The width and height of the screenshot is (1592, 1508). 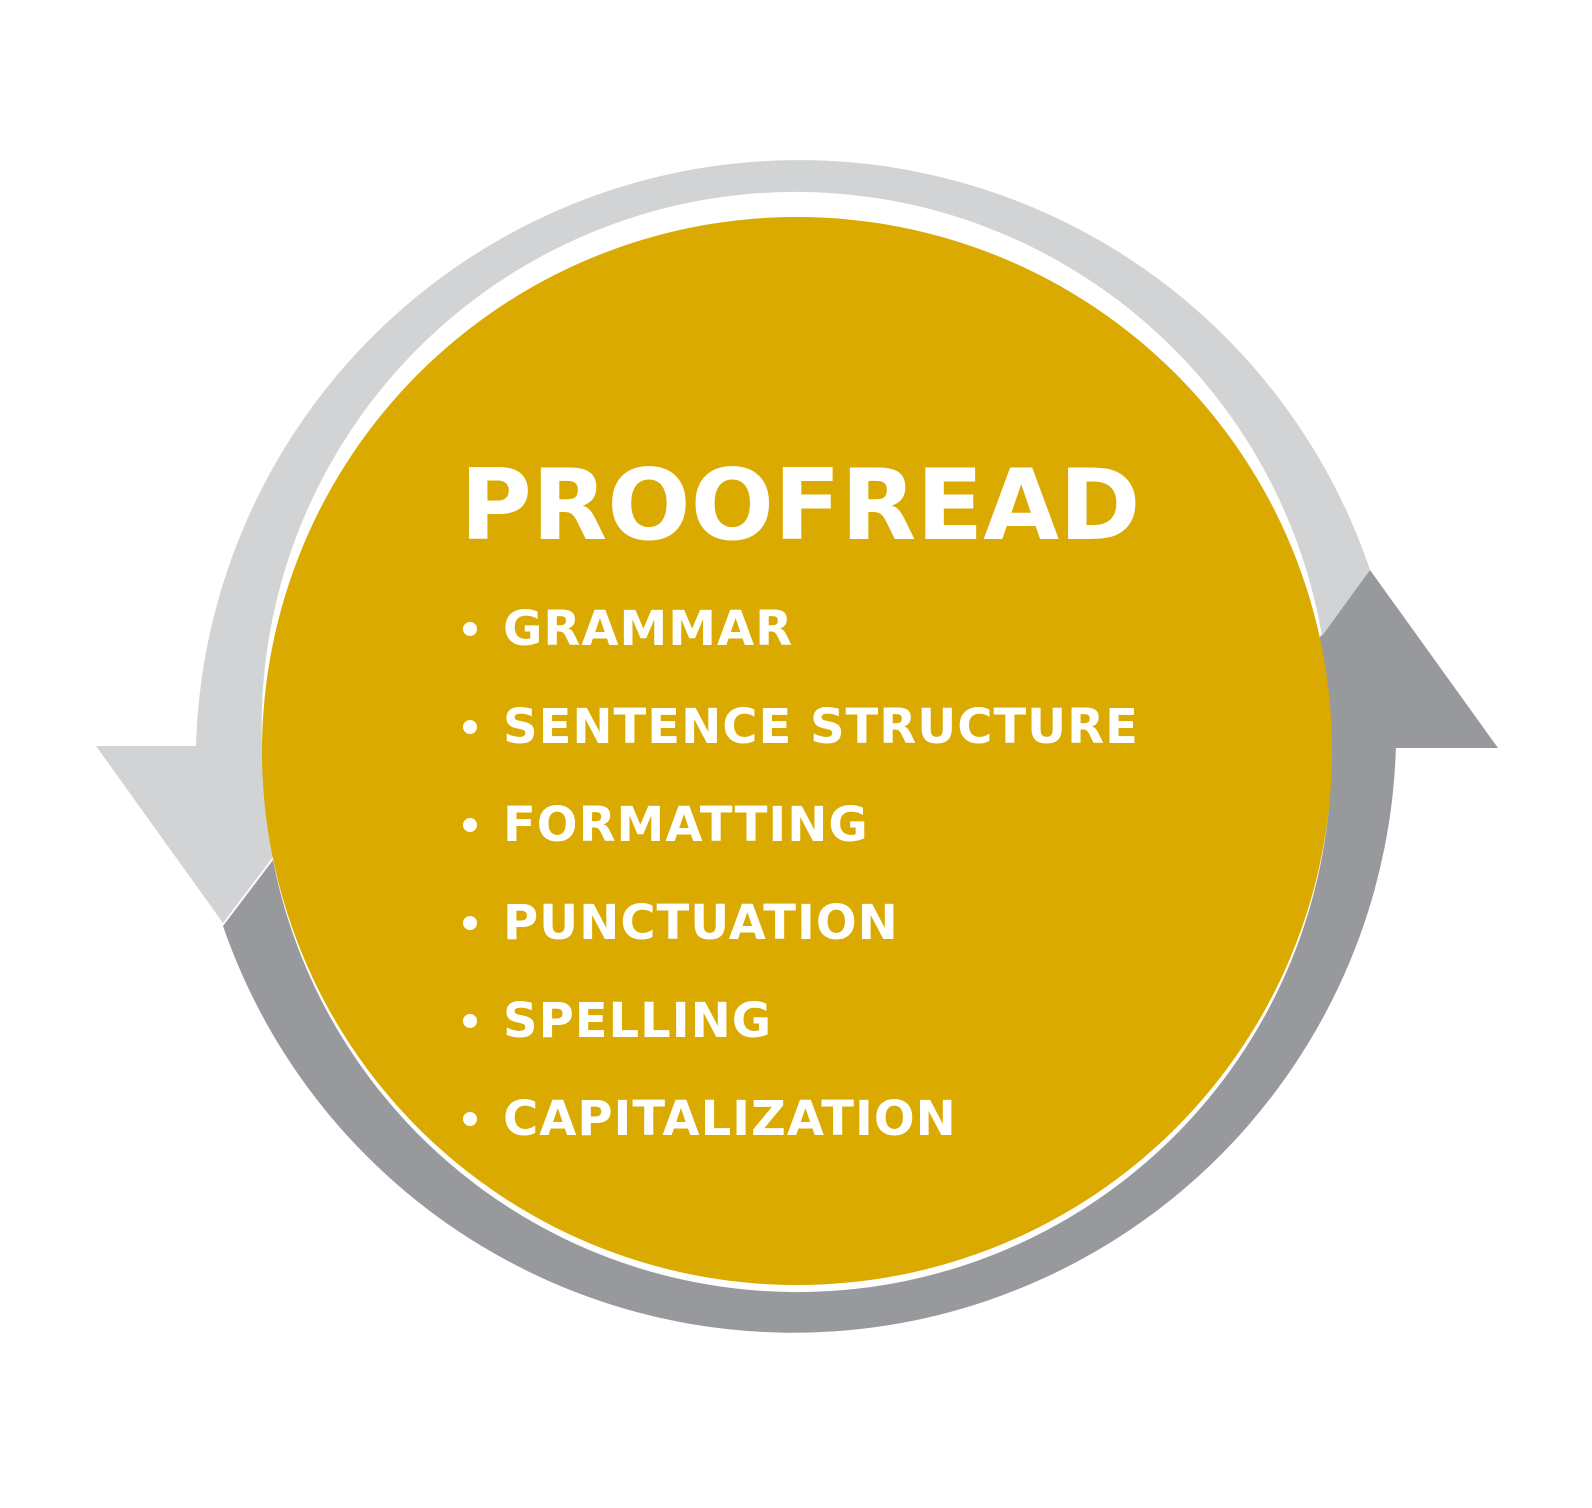 What do you see at coordinates (821, 727) in the screenshot?
I see `list-item-label: SENTENCE STRUCTURE` at bounding box center [821, 727].